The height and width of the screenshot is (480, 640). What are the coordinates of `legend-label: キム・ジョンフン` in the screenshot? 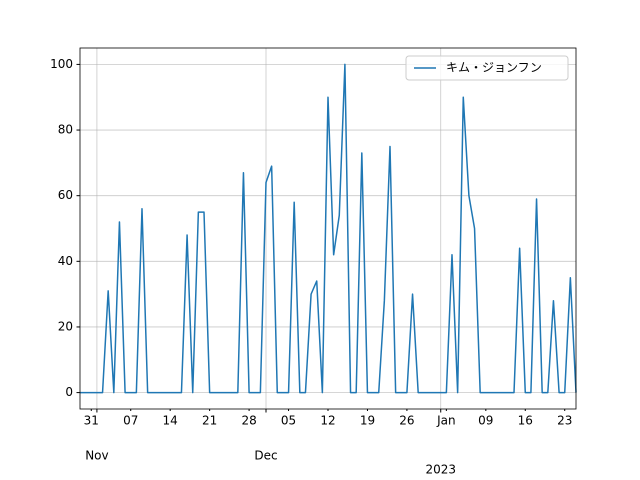 It's located at (494, 68).